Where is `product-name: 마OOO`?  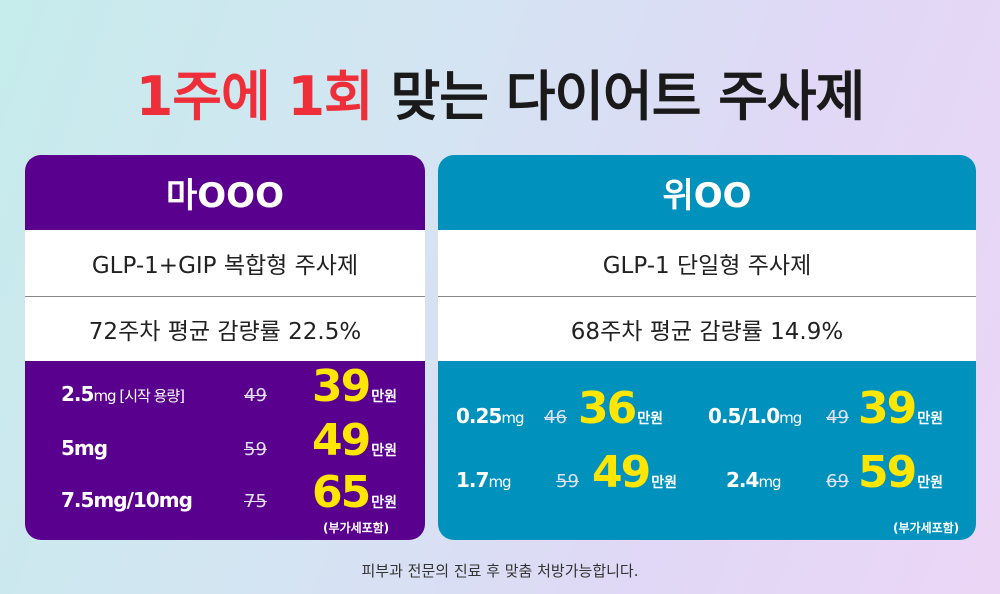
product-name: 마OOO is located at coordinates (225, 192).